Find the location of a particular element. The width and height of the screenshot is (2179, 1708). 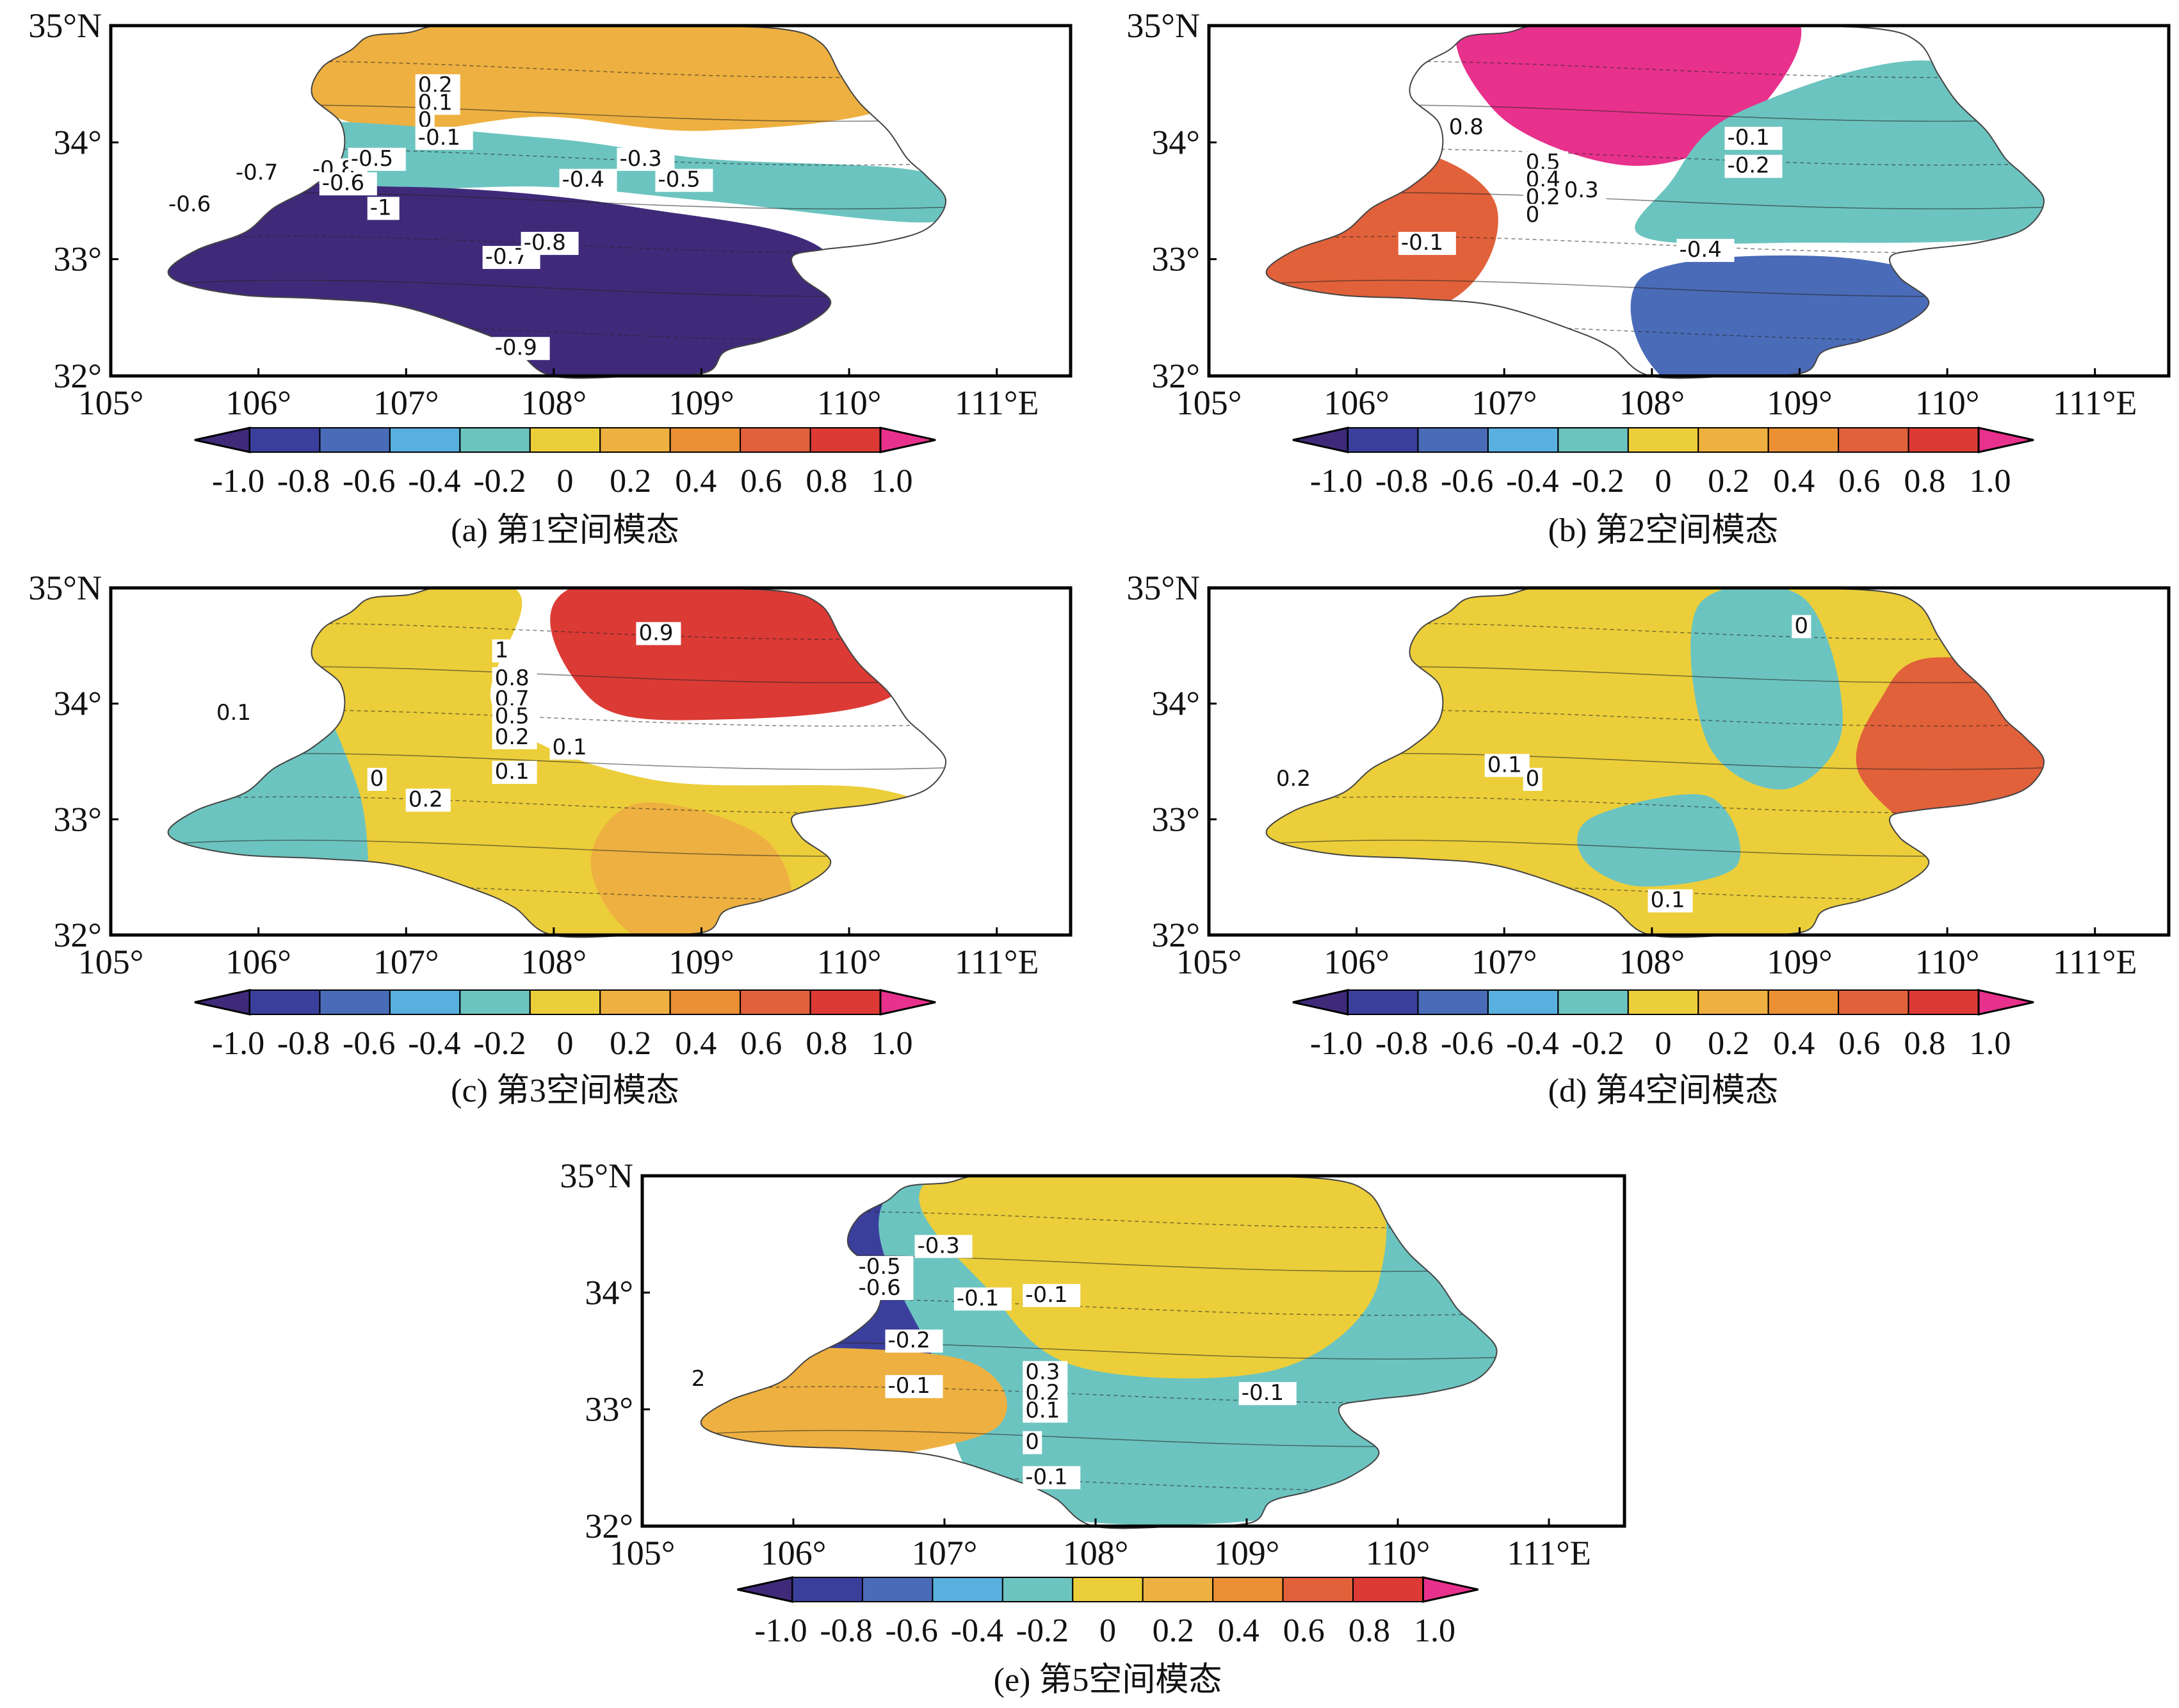

contour-label: -0.2 is located at coordinates (1748, 166).